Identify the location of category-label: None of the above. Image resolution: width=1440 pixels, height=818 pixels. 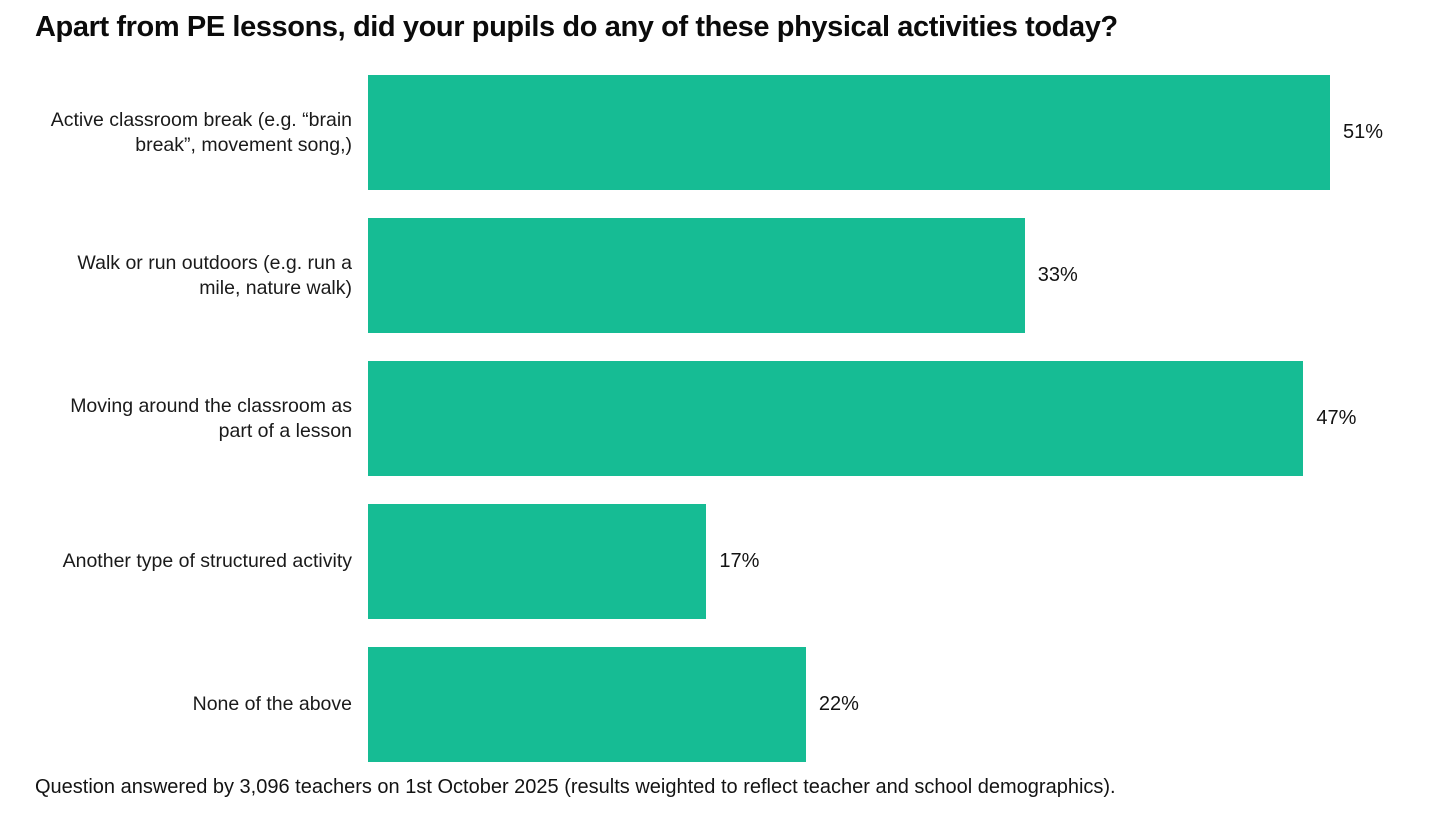
(272, 704).